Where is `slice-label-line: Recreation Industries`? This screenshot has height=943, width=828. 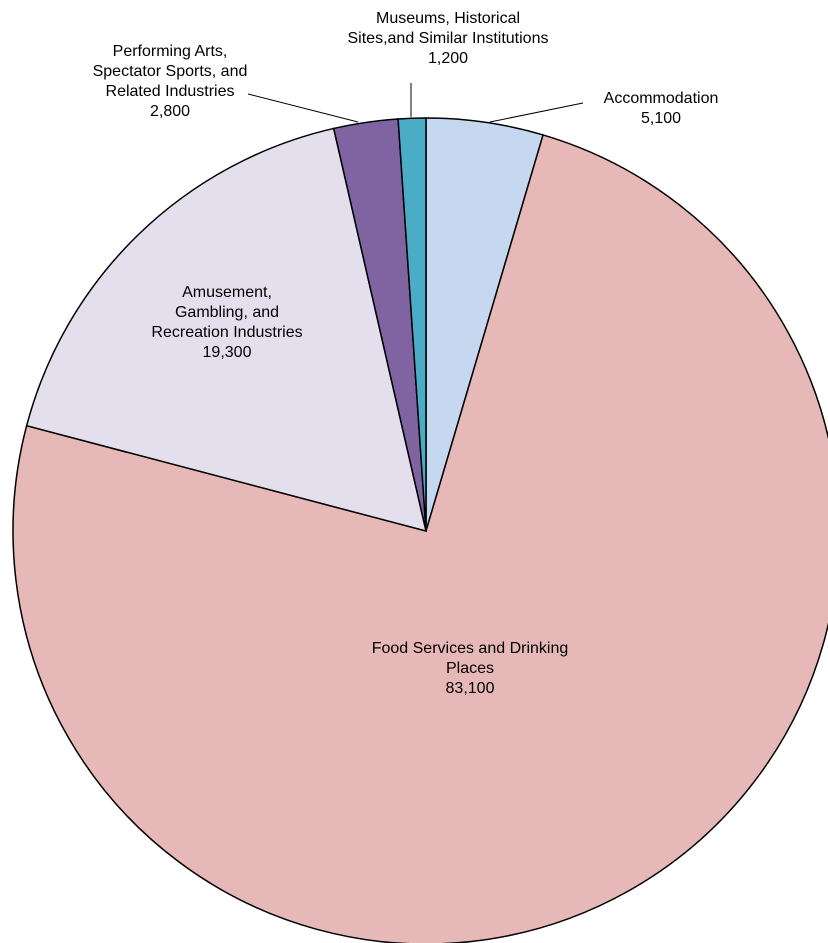
slice-label-line: Recreation Industries is located at coordinates (226, 332).